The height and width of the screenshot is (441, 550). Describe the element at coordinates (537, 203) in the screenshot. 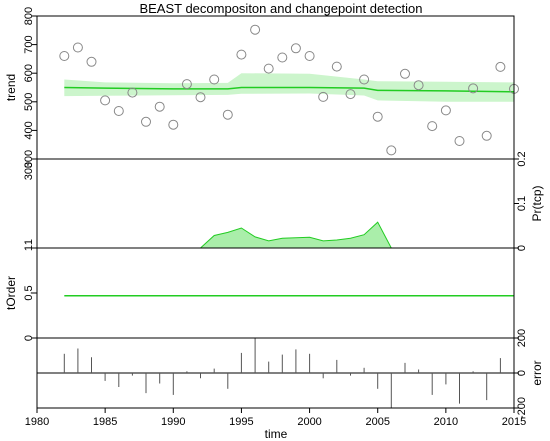

I see `y-axis-label-pr_tcp: Pr(tcp)` at that location.